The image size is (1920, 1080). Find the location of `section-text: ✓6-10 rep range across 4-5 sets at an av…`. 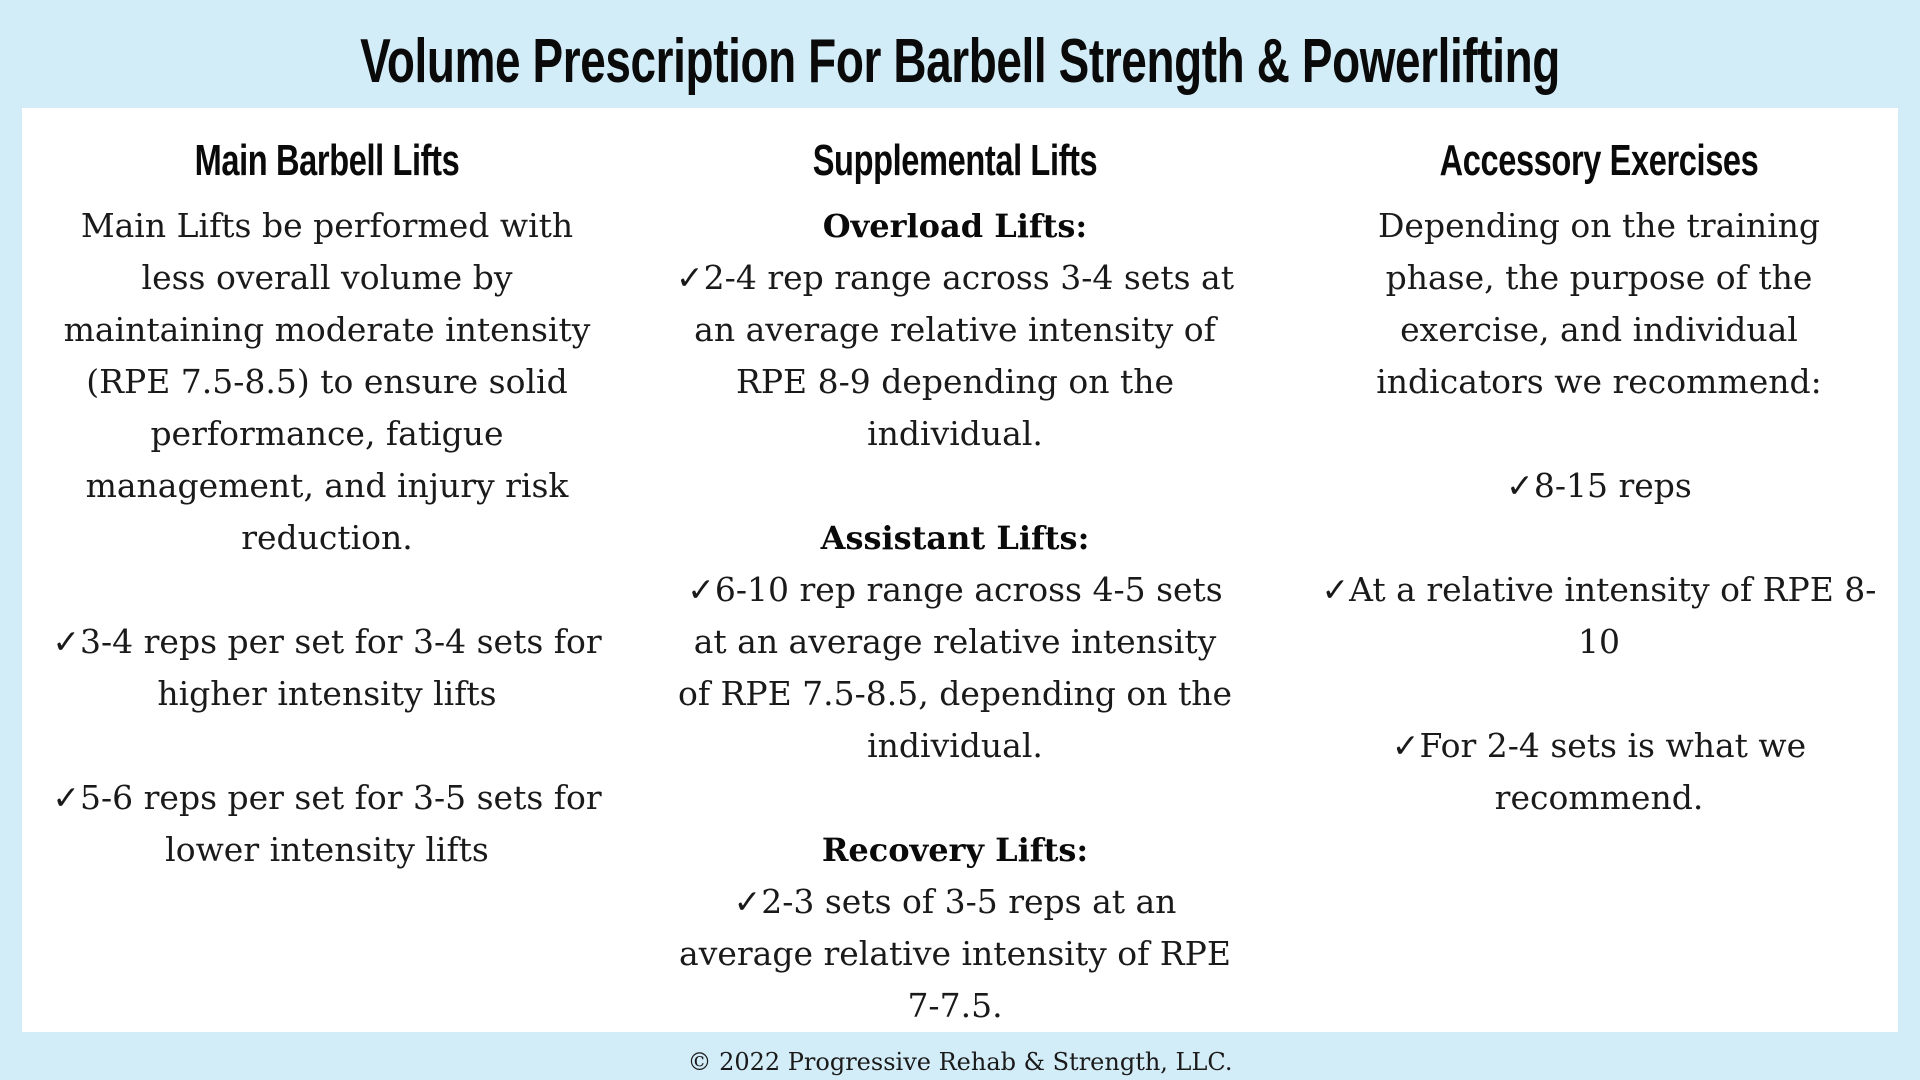

section-text: ✓6-10 rep range across 4-5 sets at an av… is located at coordinates (955, 667).